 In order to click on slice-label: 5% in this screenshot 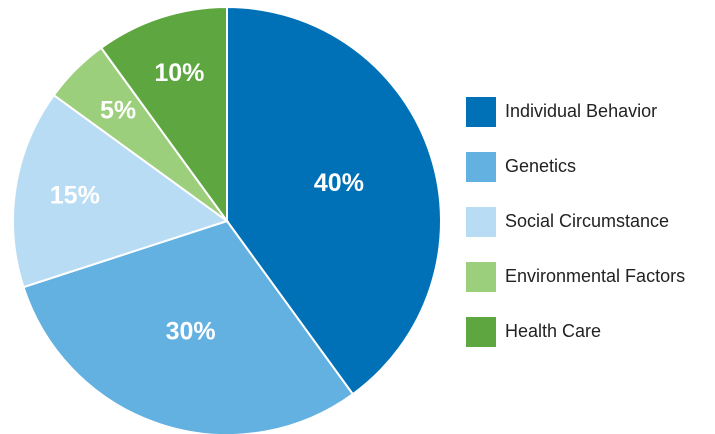, I will do `click(118, 111)`.